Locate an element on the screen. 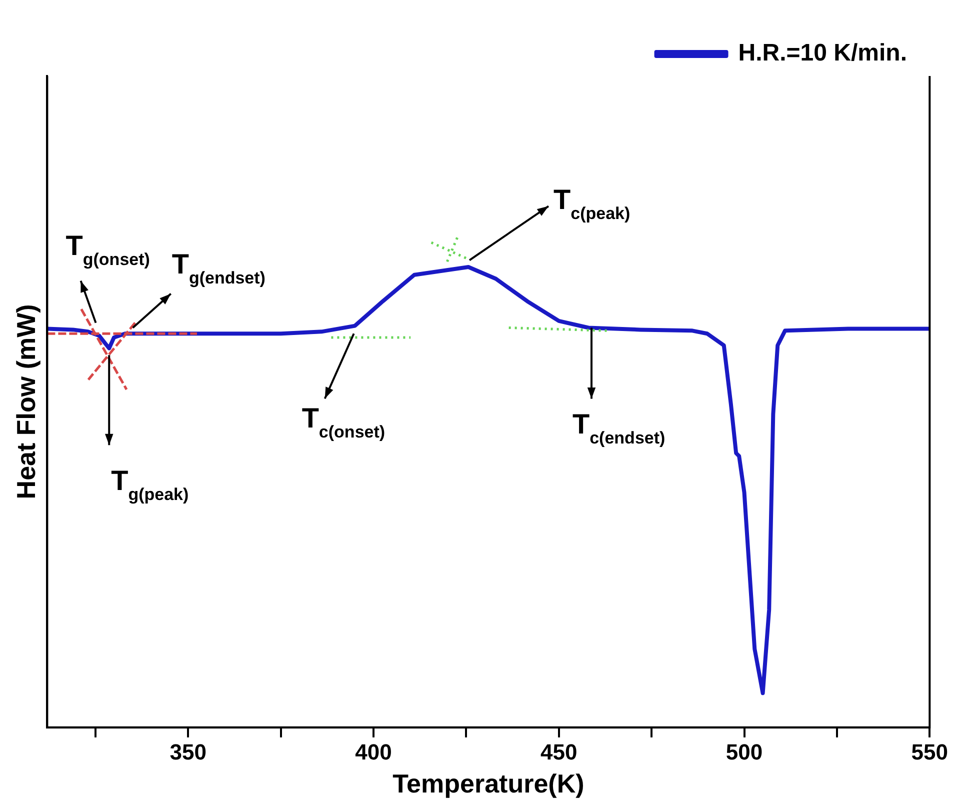  y-axis-title: Heat Flow (mW) is located at coordinates (25, 402).